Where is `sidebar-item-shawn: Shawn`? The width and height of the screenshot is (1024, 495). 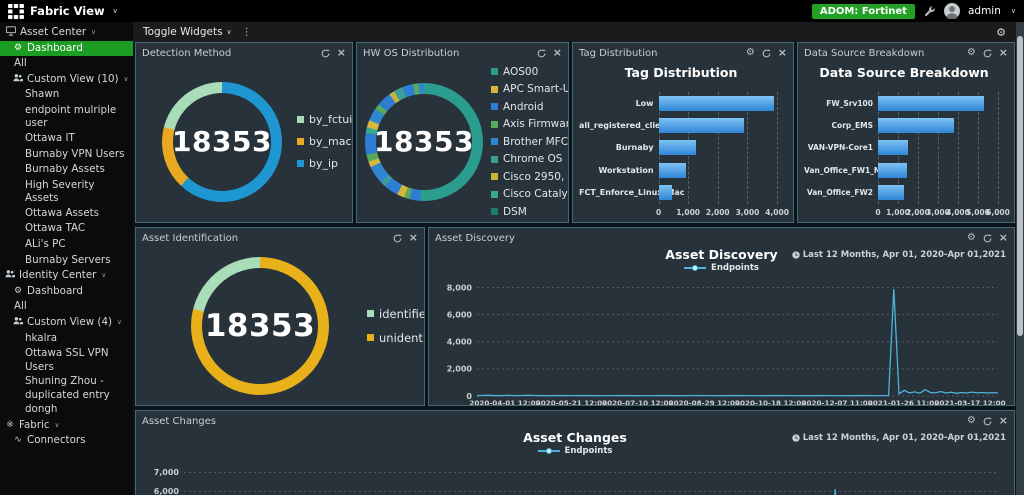 sidebar-item-shawn: Shawn is located at coordinates (66, 95).